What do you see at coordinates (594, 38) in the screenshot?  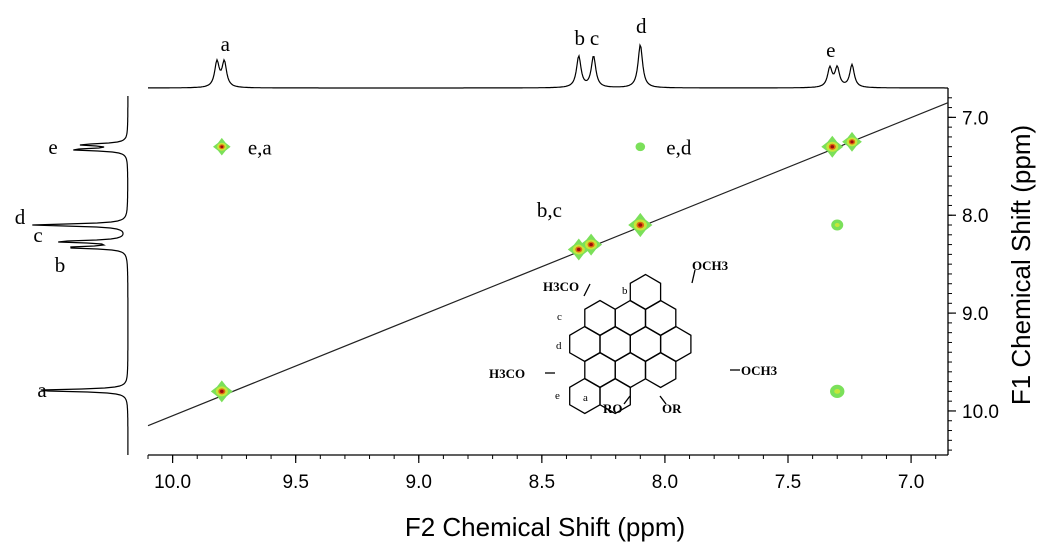 I see `f2-projection-label: c` at bounding box center [594, 38].